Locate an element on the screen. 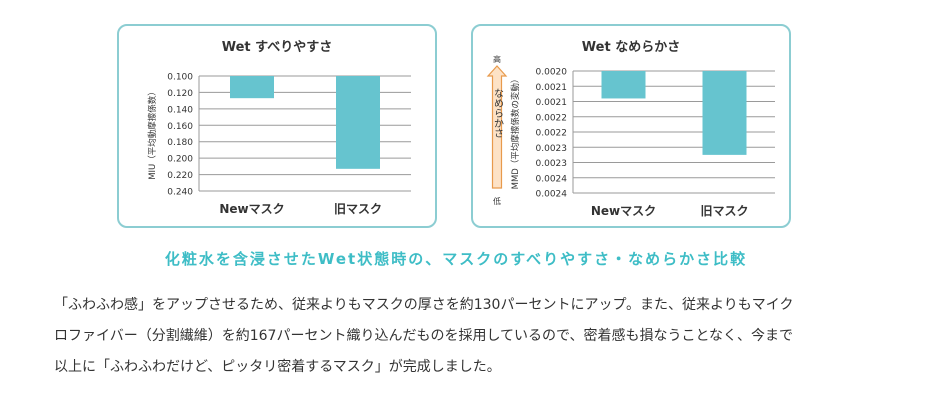  body-line: 以上に「ふわふわだけど、ピッタリ密着するマスク」が完成しました。 is located at coordinates (277, 367).